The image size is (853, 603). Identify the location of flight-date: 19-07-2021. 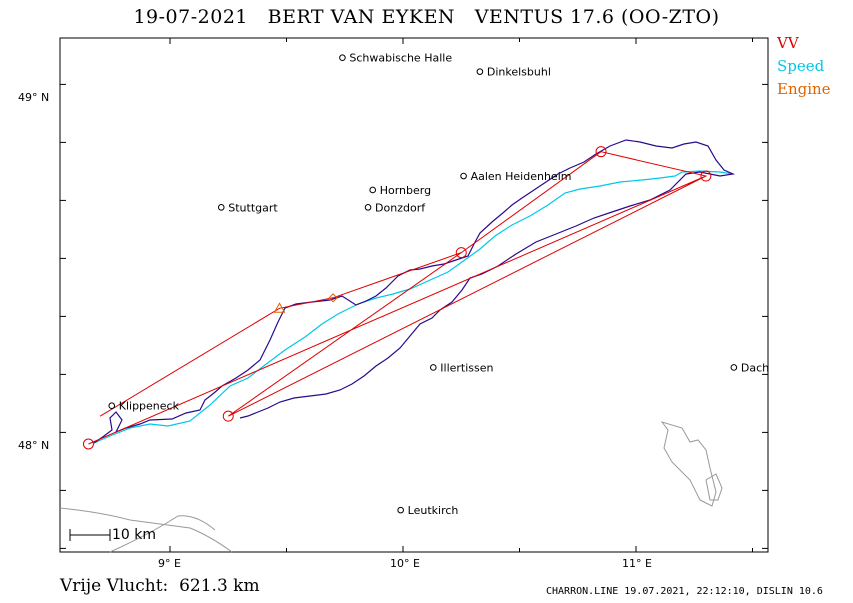
(190, 17).